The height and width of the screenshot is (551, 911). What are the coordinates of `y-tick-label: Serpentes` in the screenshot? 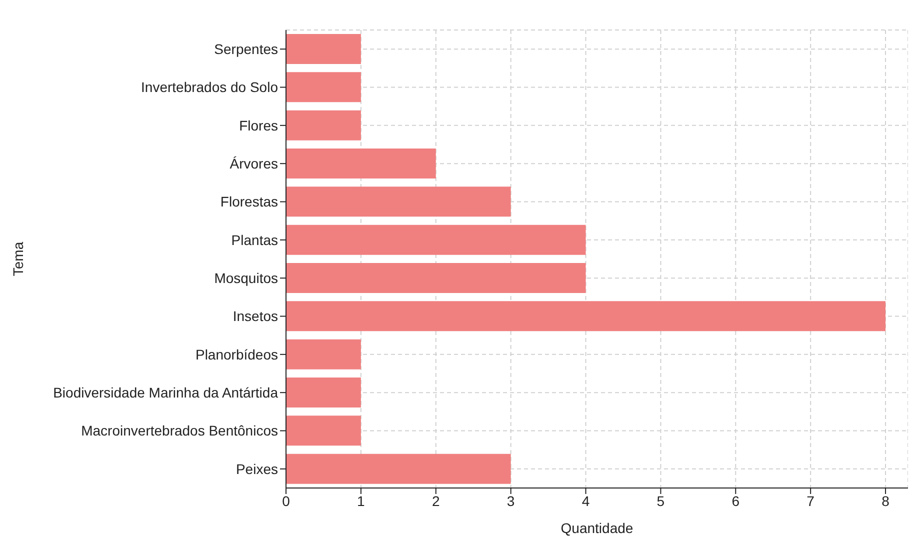 It's located at (246, 49).